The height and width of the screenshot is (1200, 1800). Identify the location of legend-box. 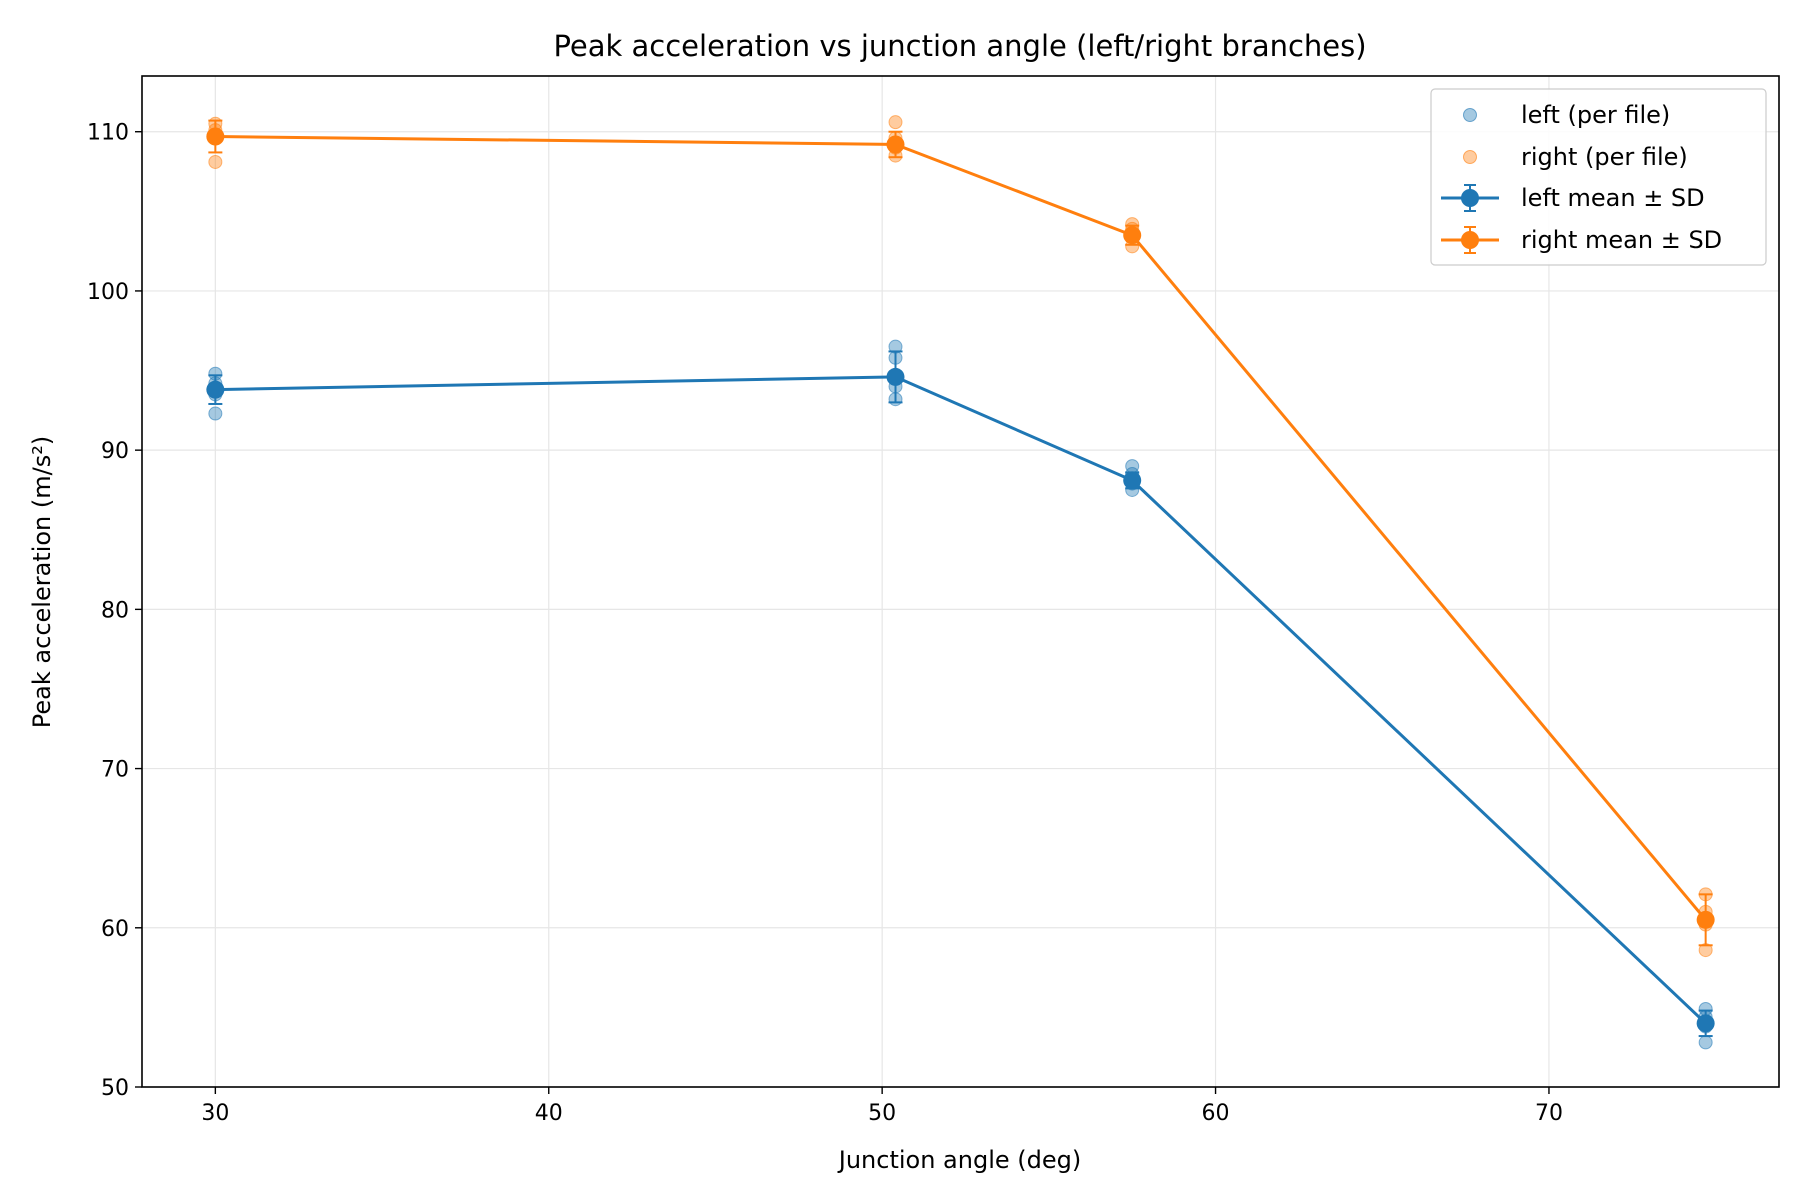
(1598, 177).